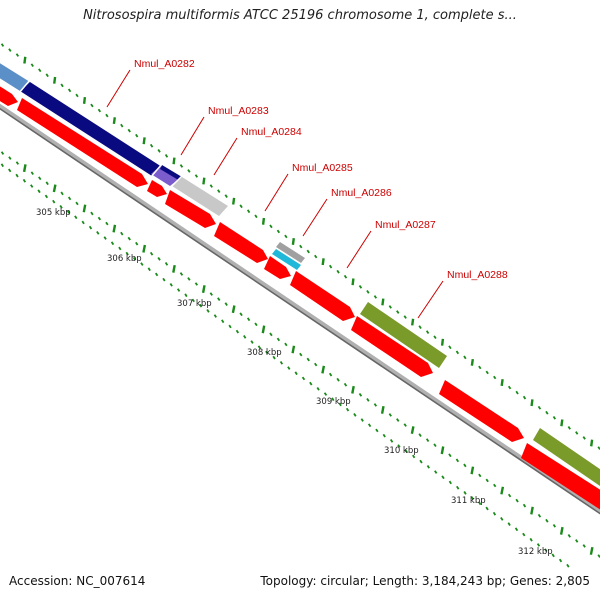 The width and height of the screenshot is (600, 600). Describe the element at coordinates (171, 173) in the screenshot. I see `gene-nmul-a0283-strand` at that location.